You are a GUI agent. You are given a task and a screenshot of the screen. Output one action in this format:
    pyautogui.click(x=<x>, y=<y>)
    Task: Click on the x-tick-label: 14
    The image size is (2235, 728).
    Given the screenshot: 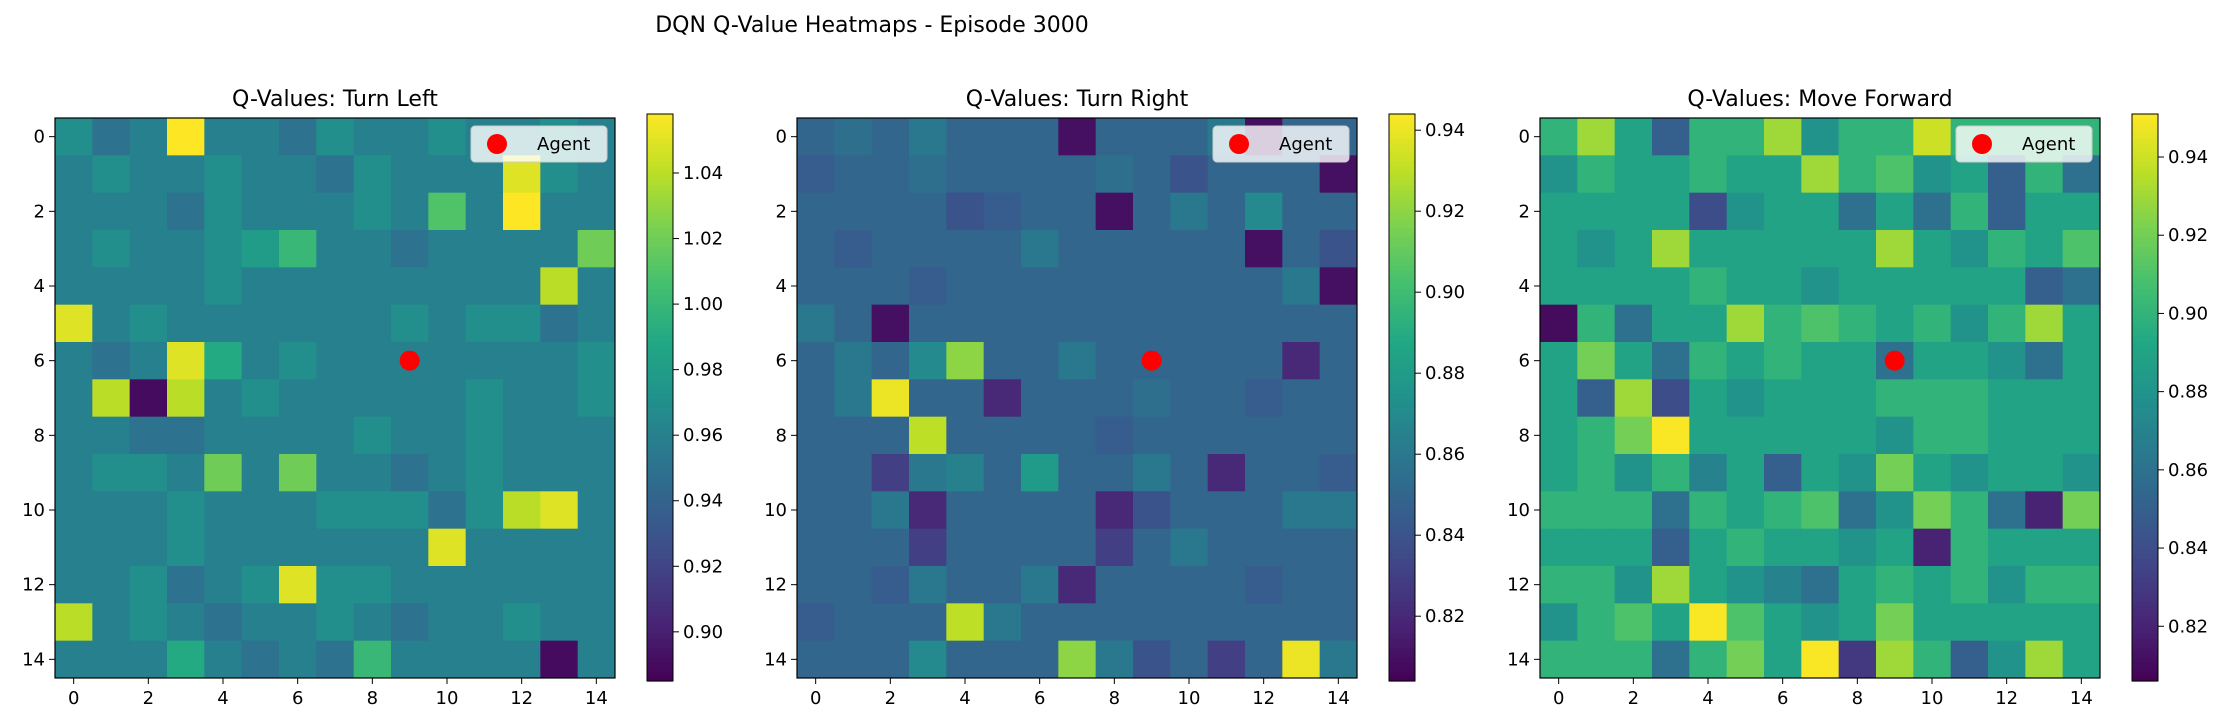 What is the action you would take?
    pyautogui.click(x=2081, y=698)
    